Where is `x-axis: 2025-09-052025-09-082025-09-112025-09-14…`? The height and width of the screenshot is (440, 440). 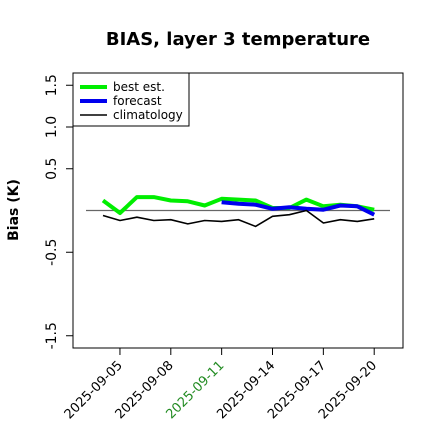
x-axis: 2025-09-052025-09-082025-09-112025-09-14… is located at coordinates (221, 385).